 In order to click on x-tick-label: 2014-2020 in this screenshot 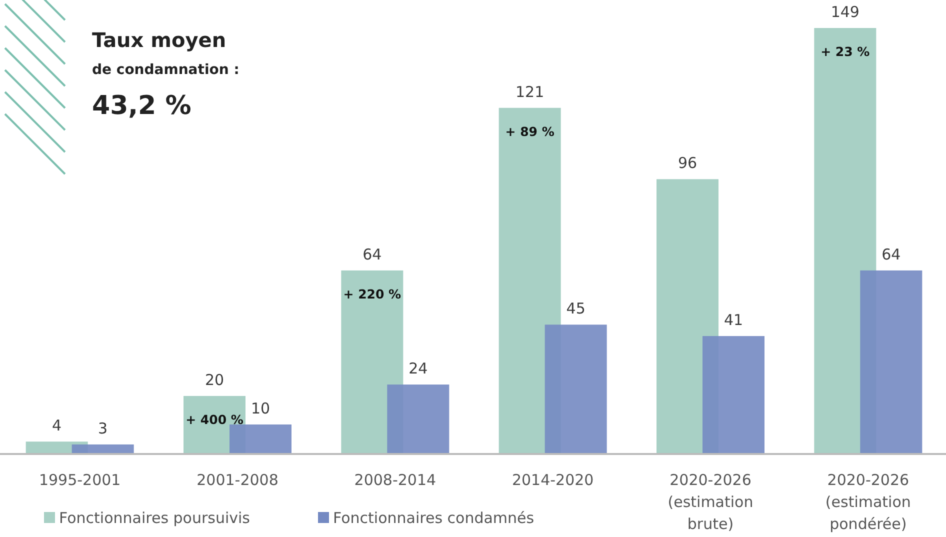, I will do `click(553, 480)`.